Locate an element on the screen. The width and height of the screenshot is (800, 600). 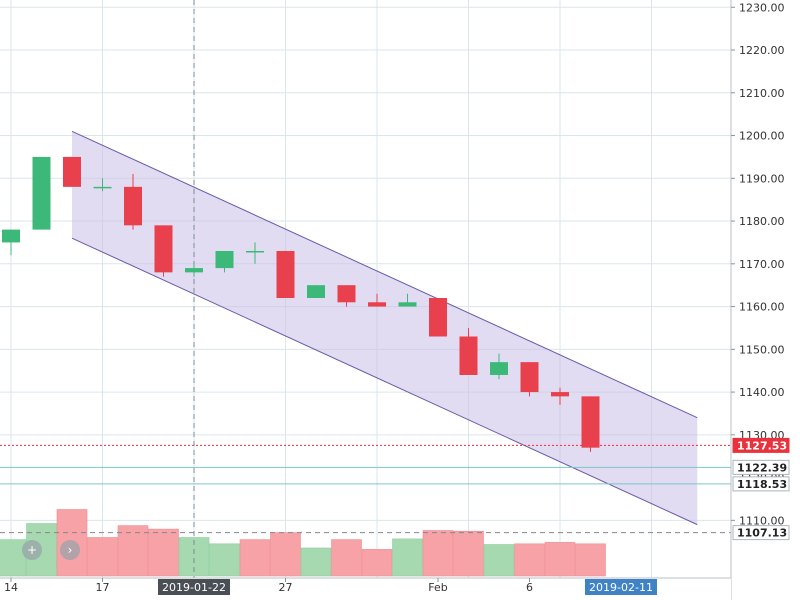
scroll-right-button: › is located at coordinates (70, 550).